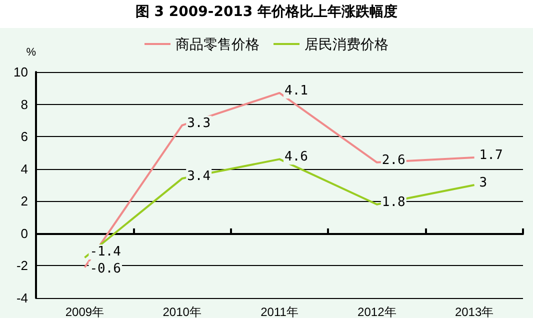 The image size is (533, 320). Describe the element at coordinates (22, 298) in the screenshot. I see `y-tick-label: -4` at that location.